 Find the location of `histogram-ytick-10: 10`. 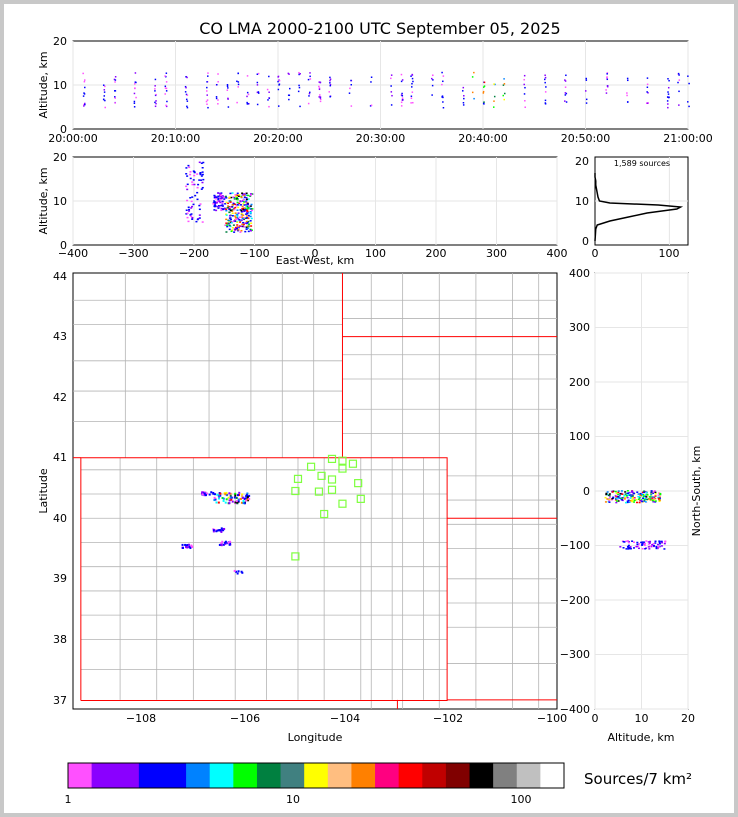

histogram-ytick-10: 10 is located at coordinates (582, 201).